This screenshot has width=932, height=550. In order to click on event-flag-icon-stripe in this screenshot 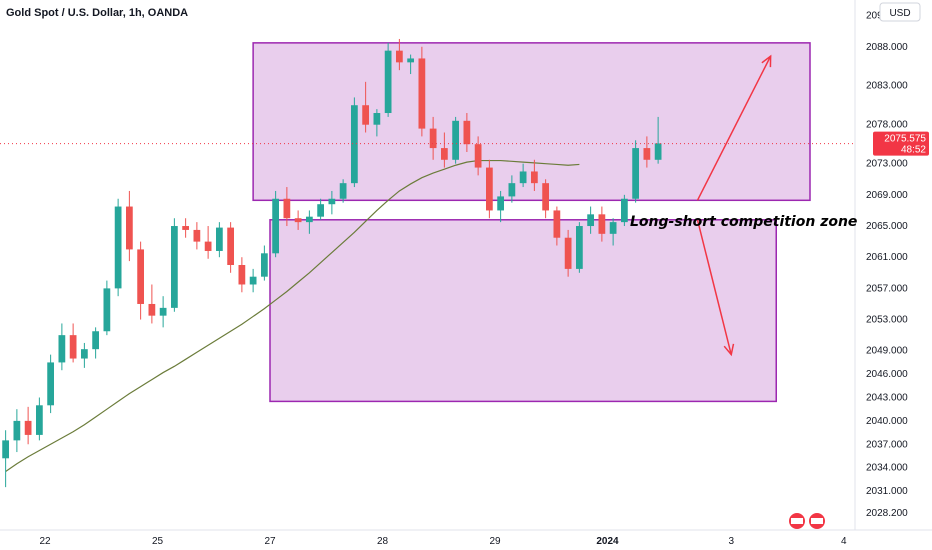, I will do `click(817, 521)`.